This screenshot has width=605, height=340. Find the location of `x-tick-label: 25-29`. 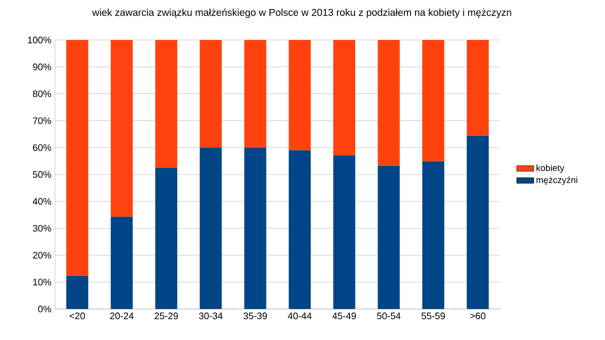

x-tick-label: 25-29 is located at coordinates (166, 316).